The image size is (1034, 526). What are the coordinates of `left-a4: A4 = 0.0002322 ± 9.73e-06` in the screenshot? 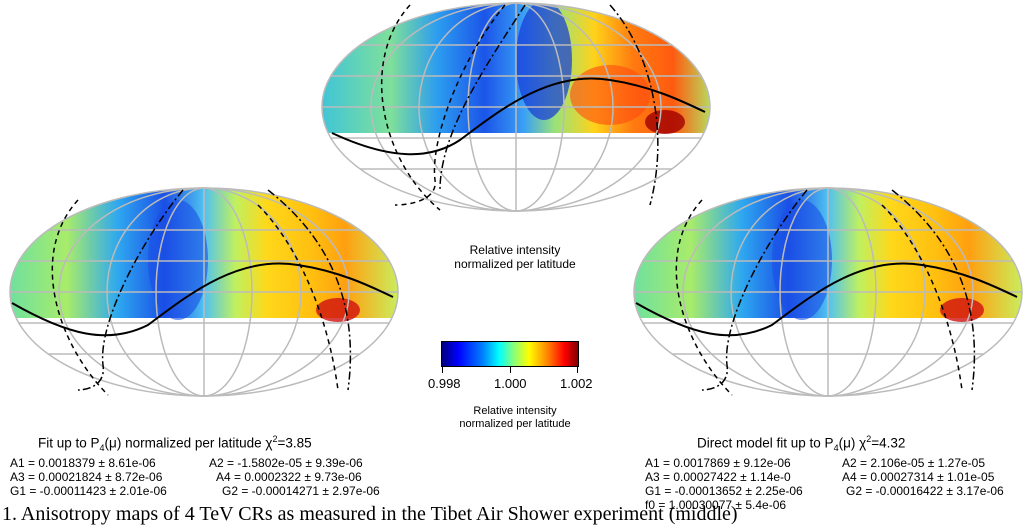 It's located at (289, 477).